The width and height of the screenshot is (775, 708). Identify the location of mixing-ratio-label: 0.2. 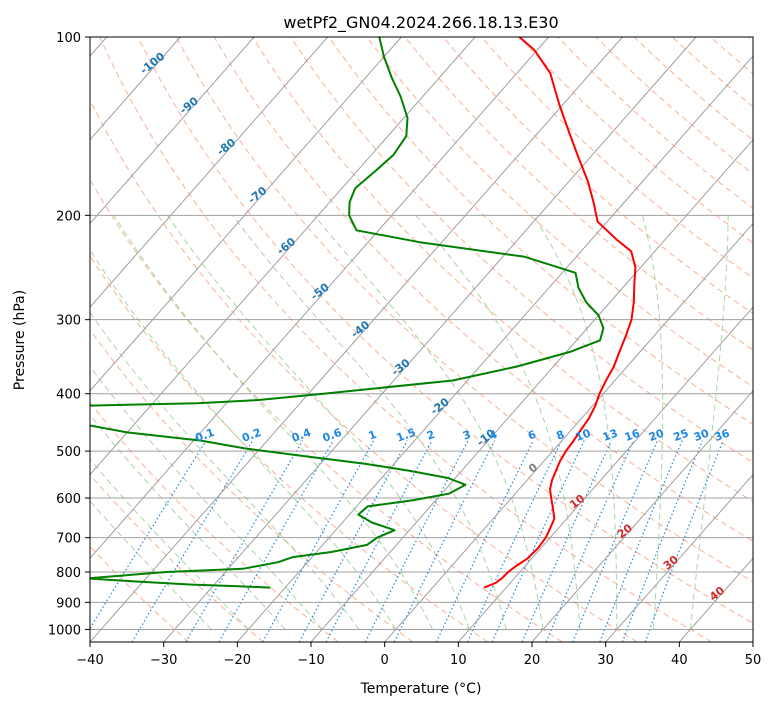
(251, 435).